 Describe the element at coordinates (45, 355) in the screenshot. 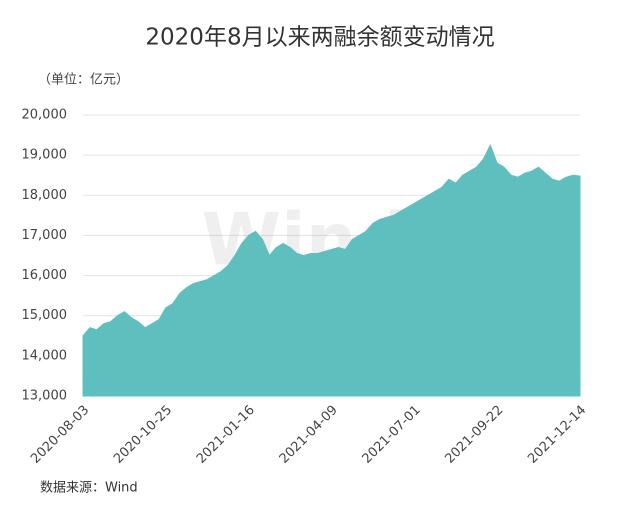

I see `y-tick-label: 14,000` at that location.